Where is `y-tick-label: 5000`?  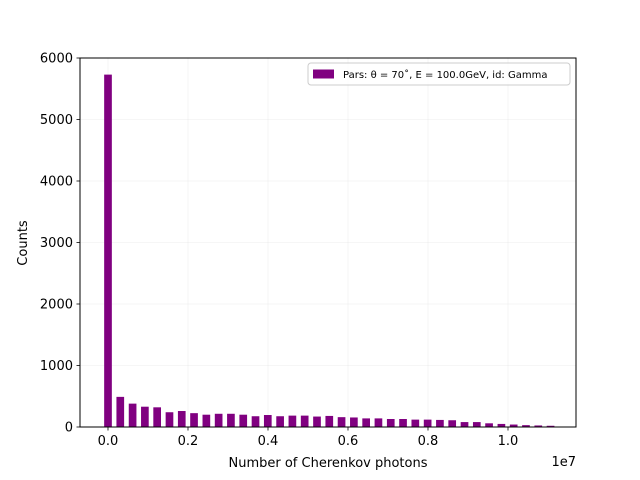
y-tick-label: 5000 is located at coordinates (56, 120).